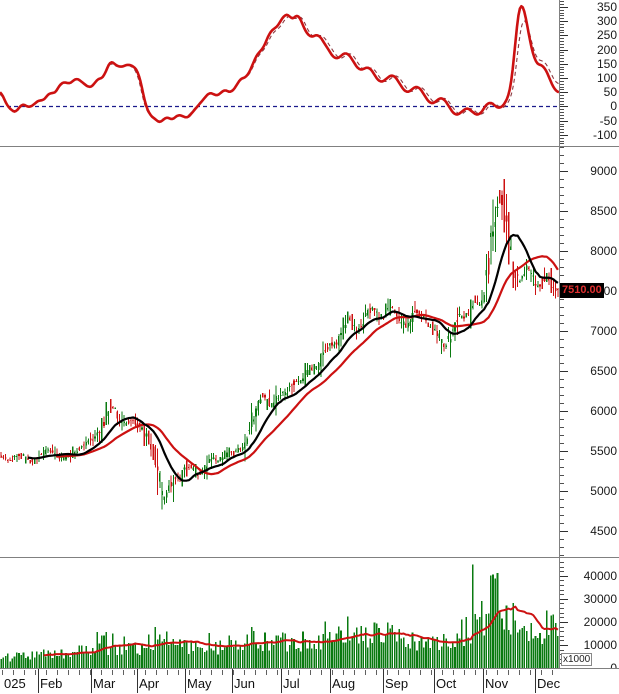  Describe the element at coordinates (603, 211) in the screenshot. I see `axis-tick-label: 8500` at that location.